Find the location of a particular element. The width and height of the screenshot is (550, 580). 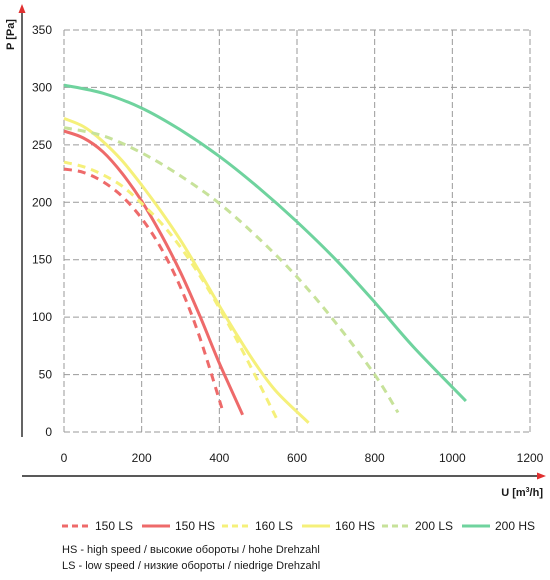

x-tick-label-3: 600 is located at coordinates (297, 458).